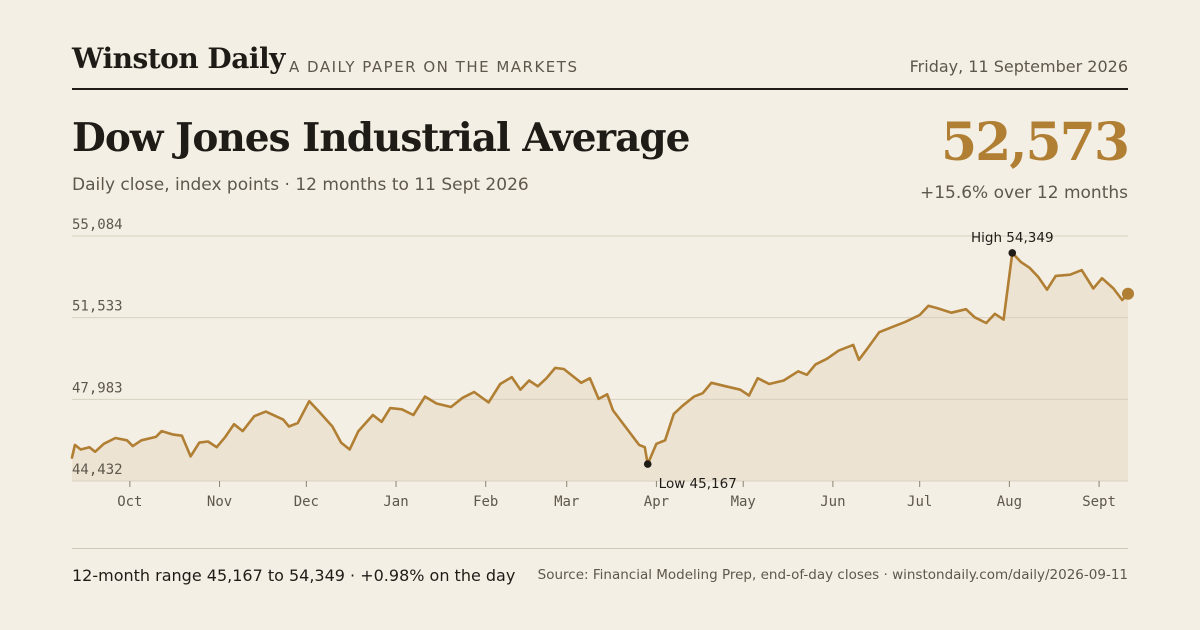 This screenshot has height=630, width=1200. Describe the element at coordinates (381, 138) in the screenshot. I see `chart-title: Dow Jones Industrial Average` at that location.